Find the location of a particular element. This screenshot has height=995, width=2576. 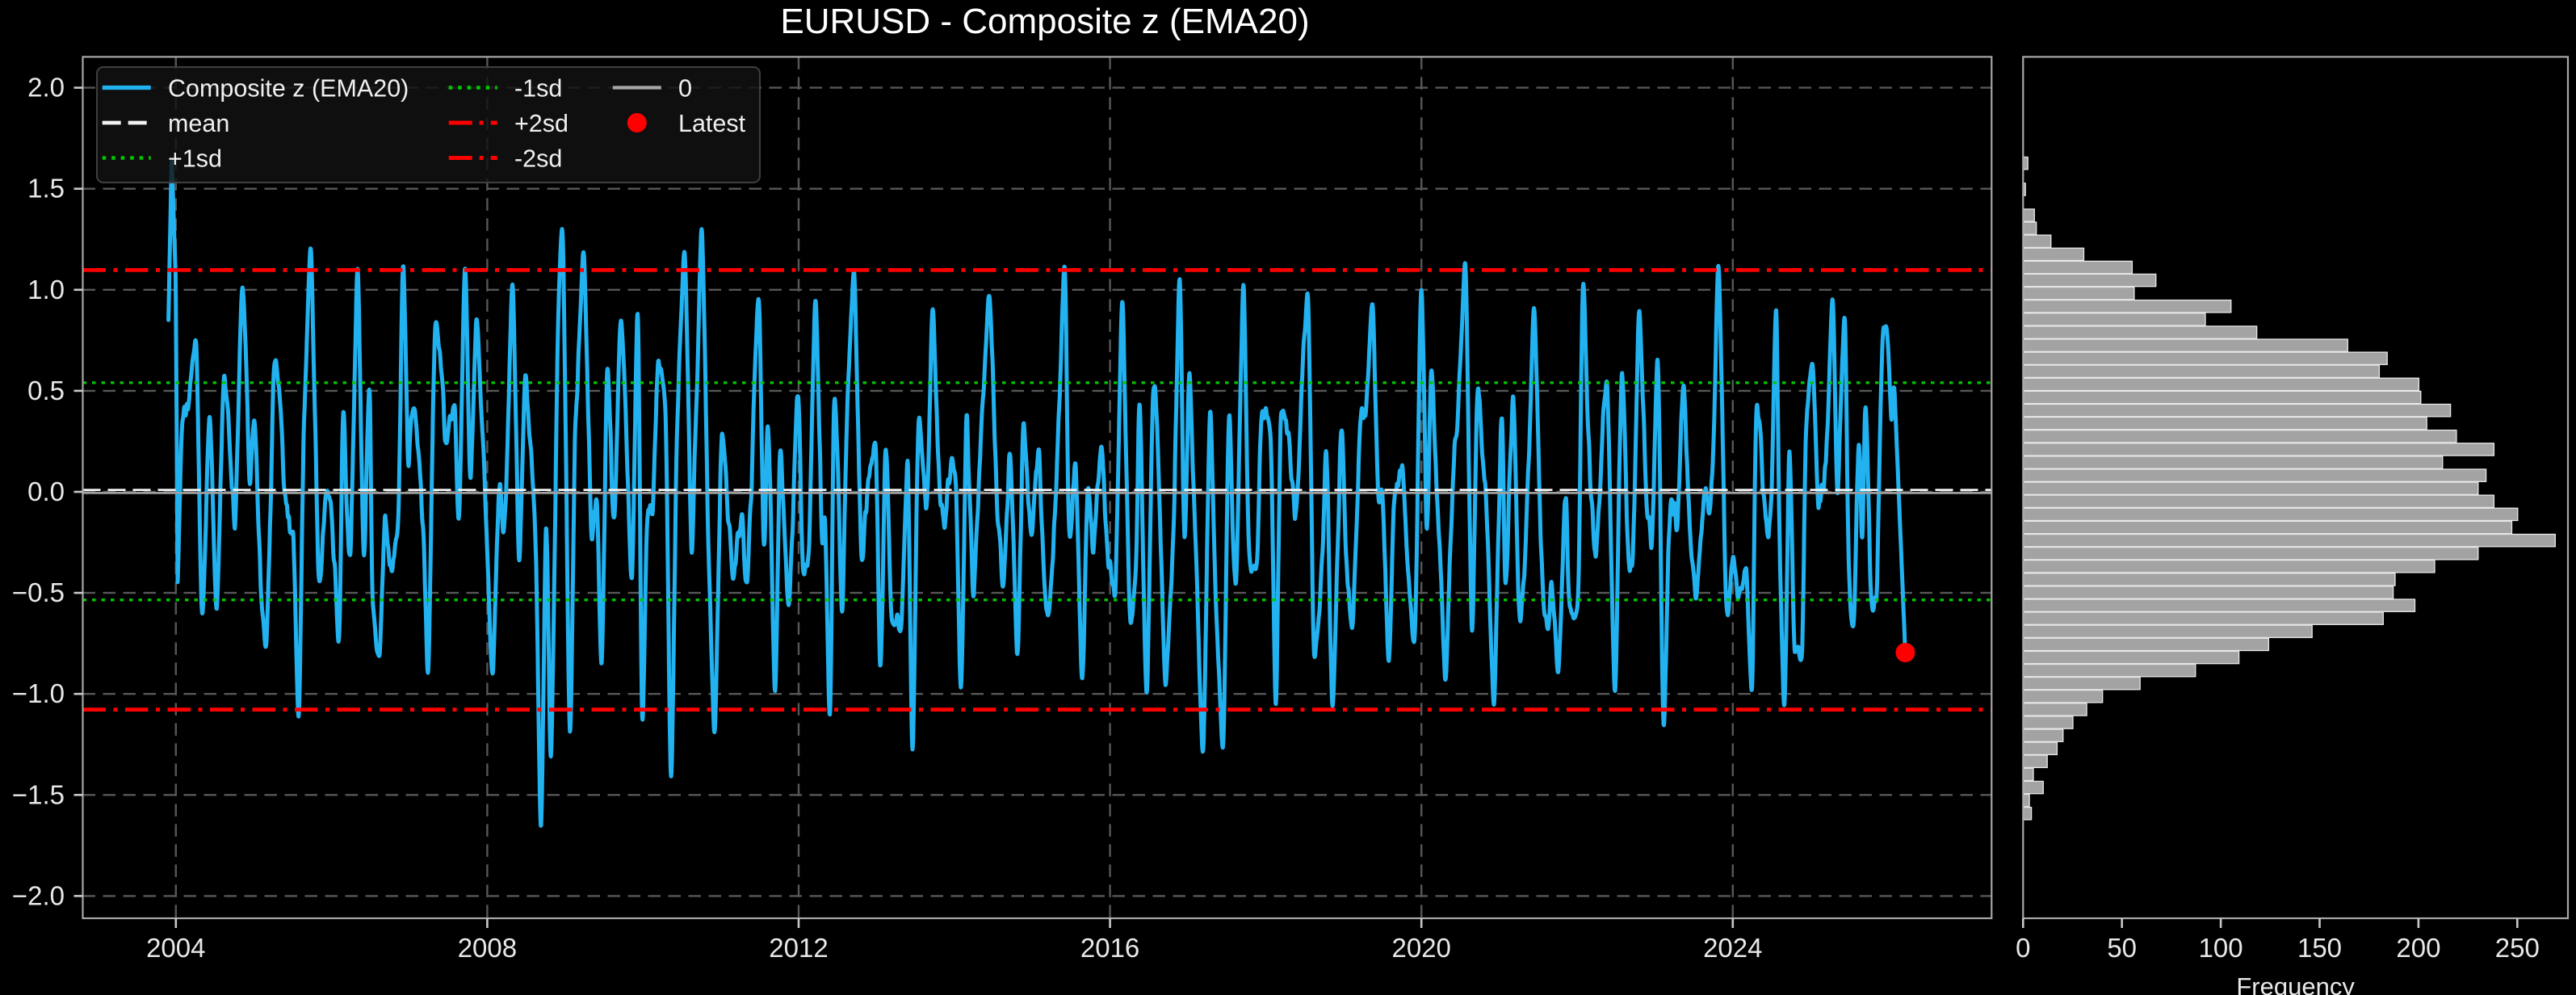

svg-text: 50 is located at coordinates (2122, 948).